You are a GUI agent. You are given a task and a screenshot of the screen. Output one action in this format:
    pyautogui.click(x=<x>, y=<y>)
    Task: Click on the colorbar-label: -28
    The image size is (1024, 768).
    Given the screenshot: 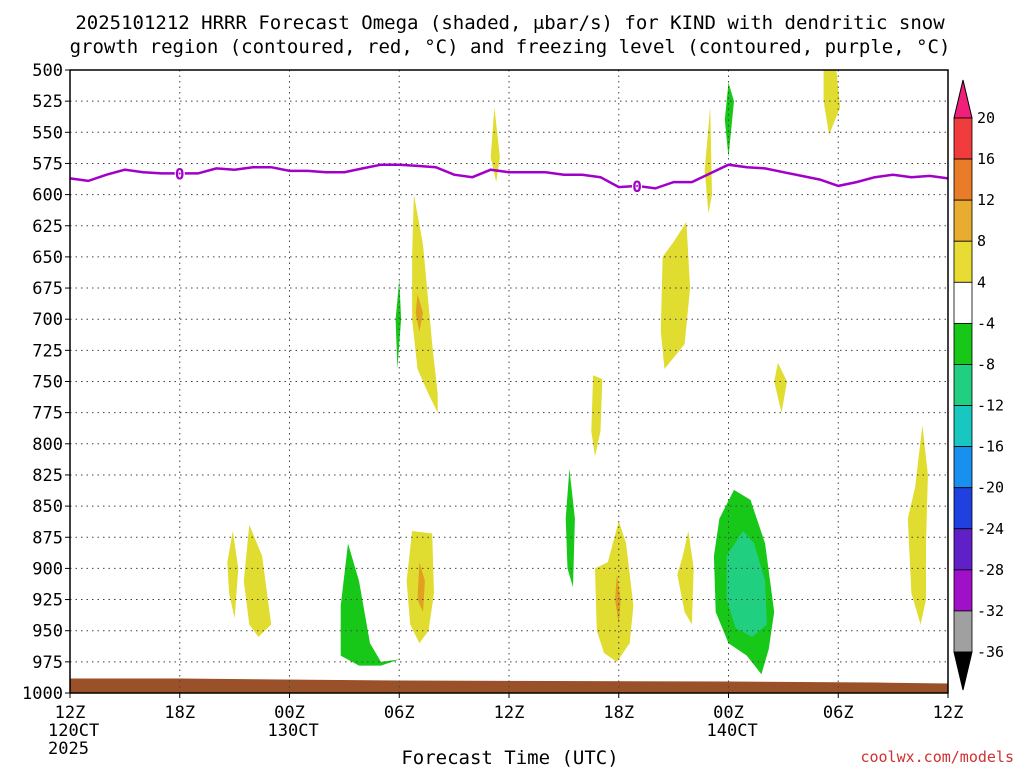 What is the action you would take?
    pyautogui.click(x=990, y=570)
    